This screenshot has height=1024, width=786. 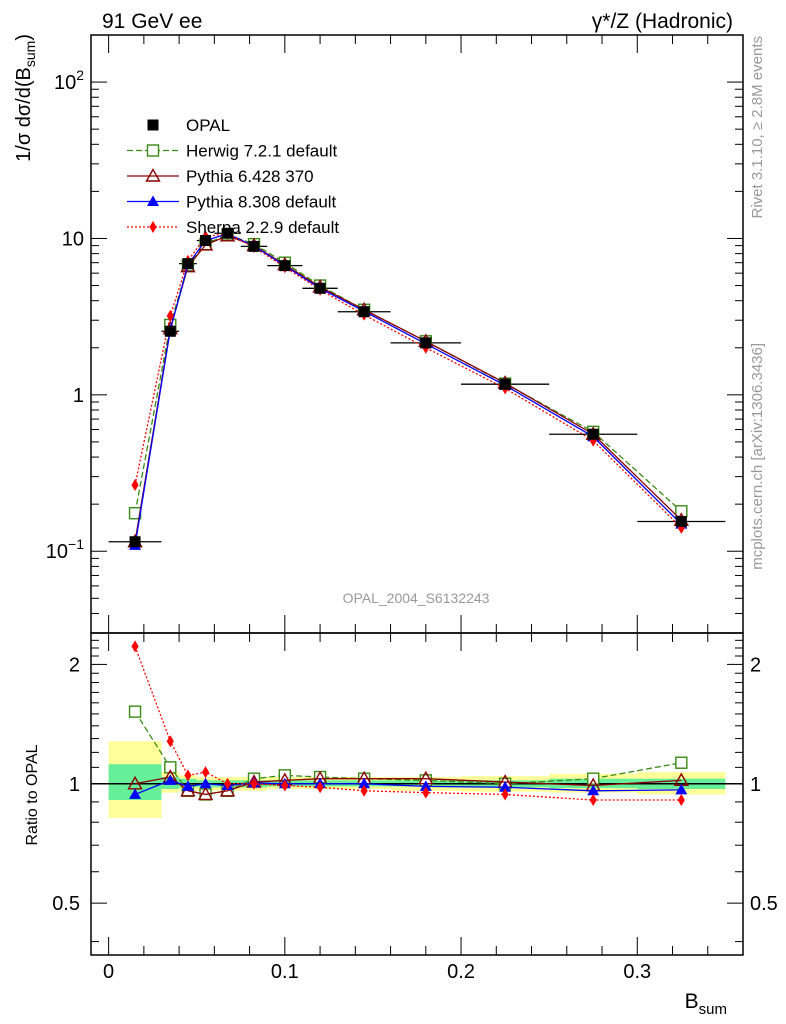 I want to click on ratio-y-tick-label-left: 0.5, so click(x=66, y=904).